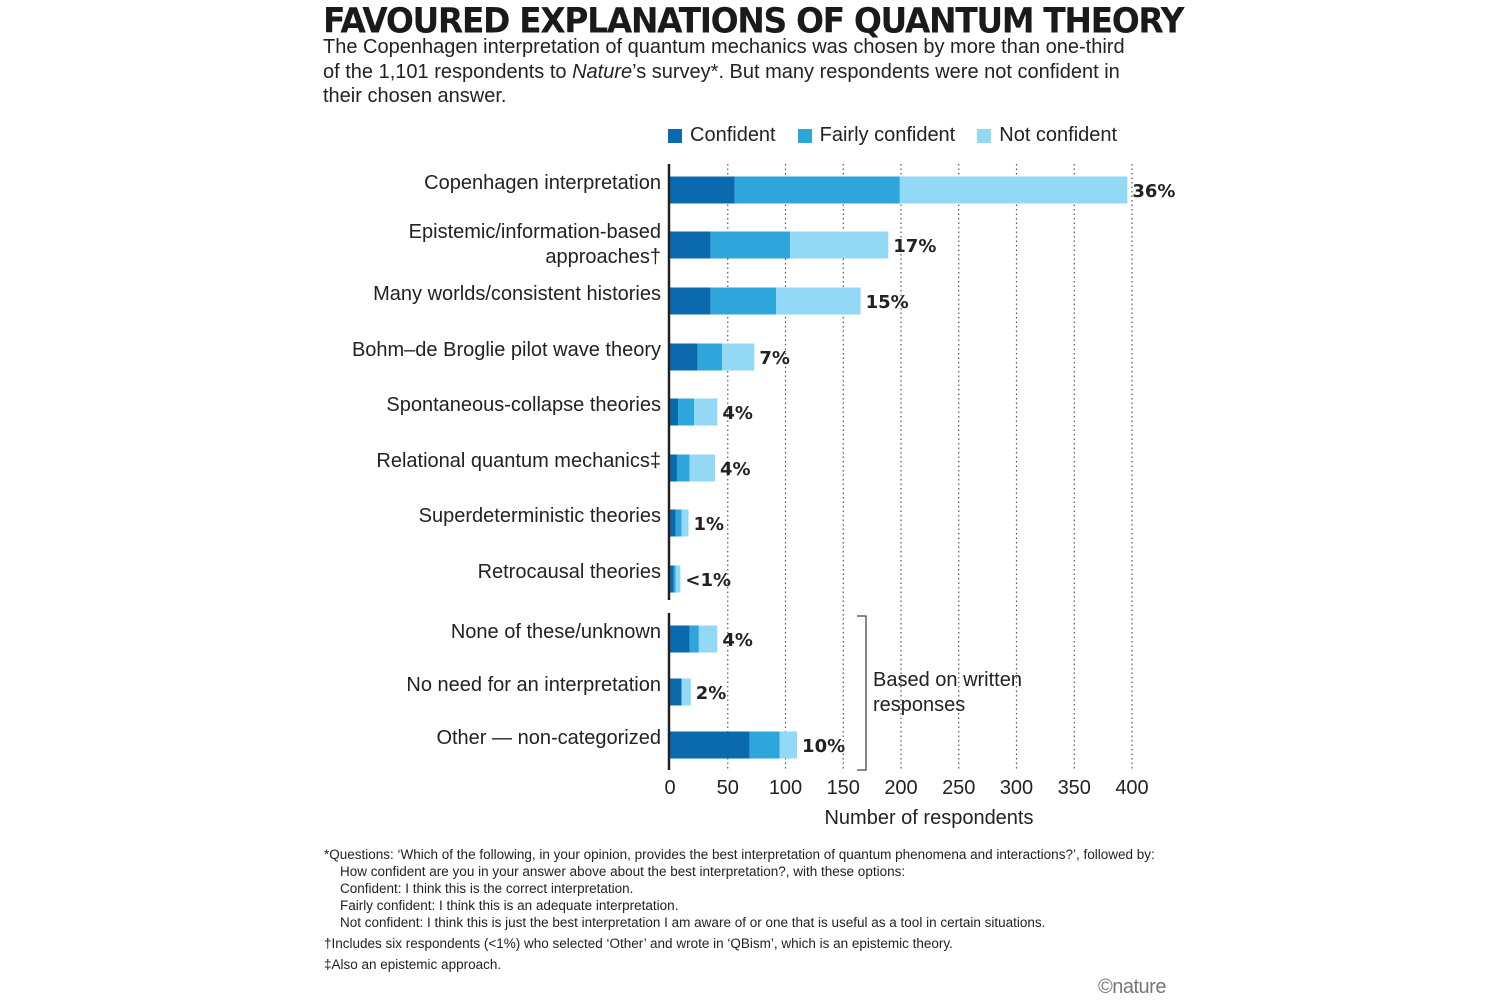  I want to click on percent-label: 15%, so click(887, 302).